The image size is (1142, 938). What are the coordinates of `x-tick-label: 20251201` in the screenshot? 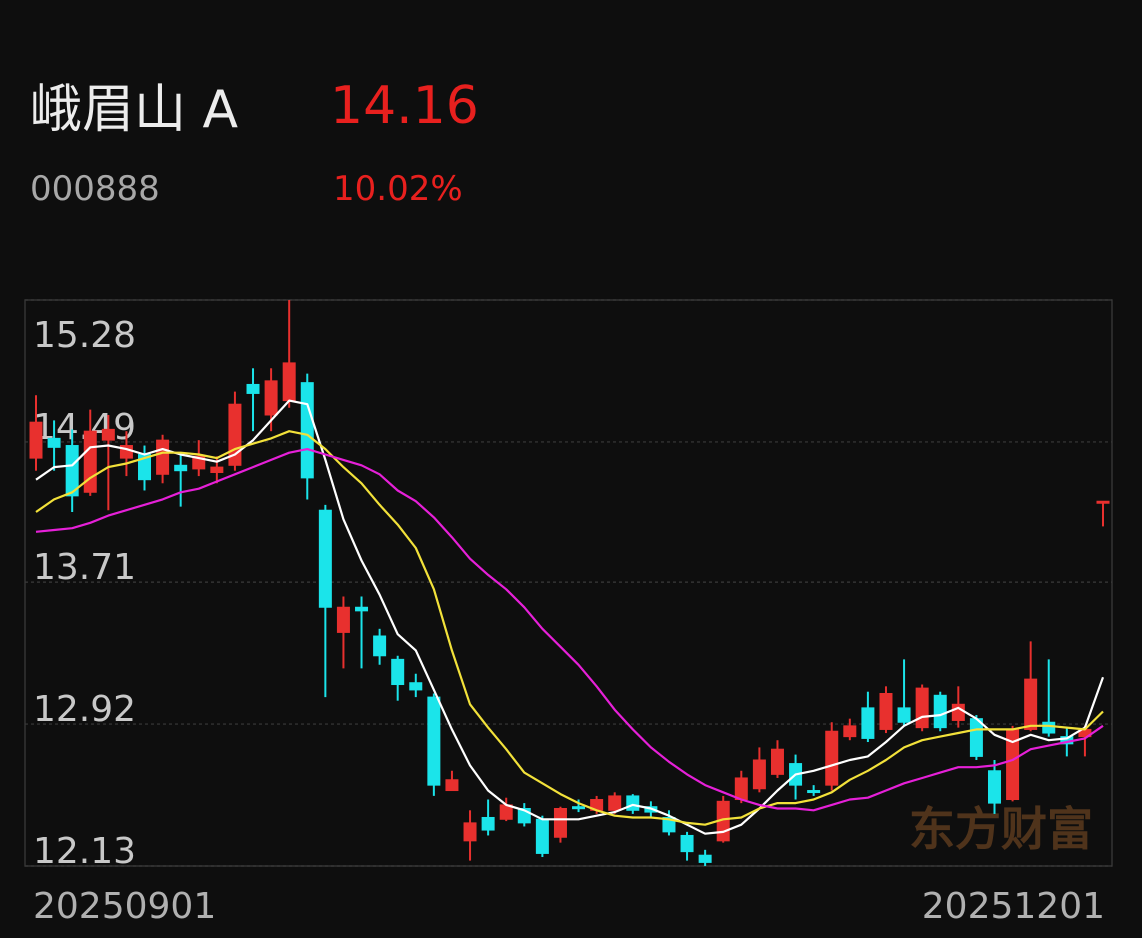 It's located at (1013, 906).